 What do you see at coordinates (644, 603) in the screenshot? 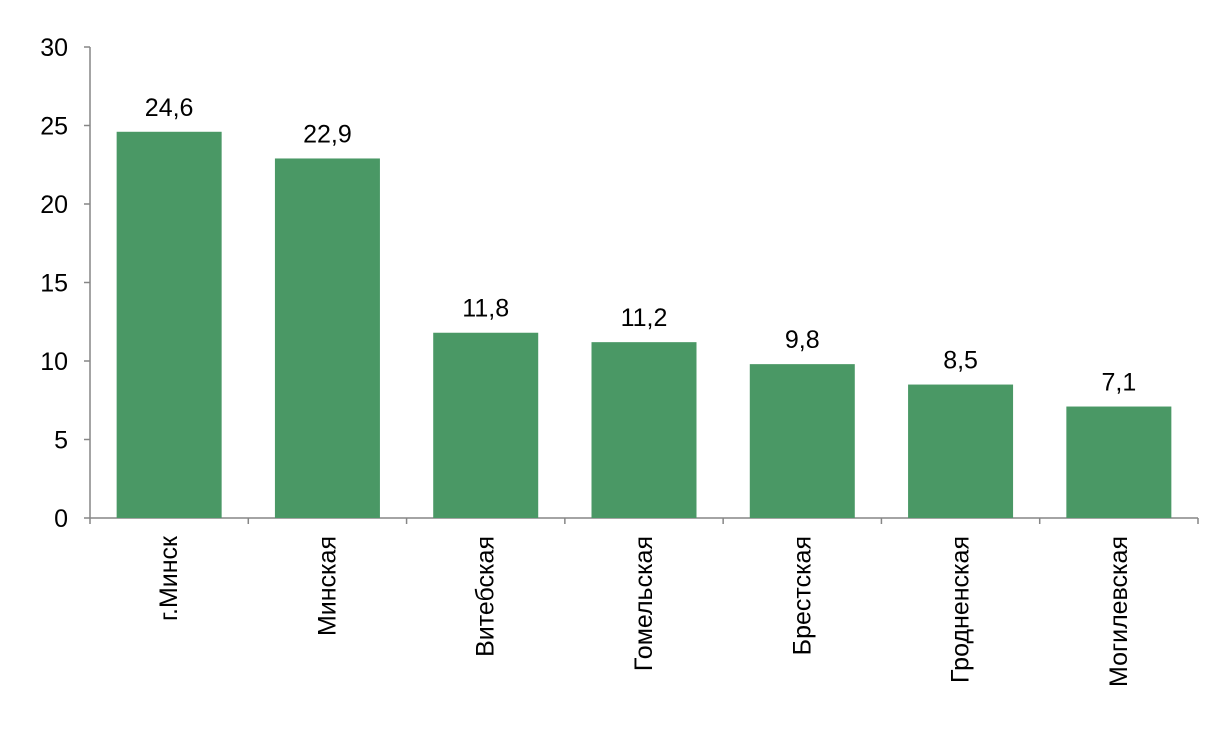
I see `x-tick-label: Гомельская` at bounding box center [644, 603].